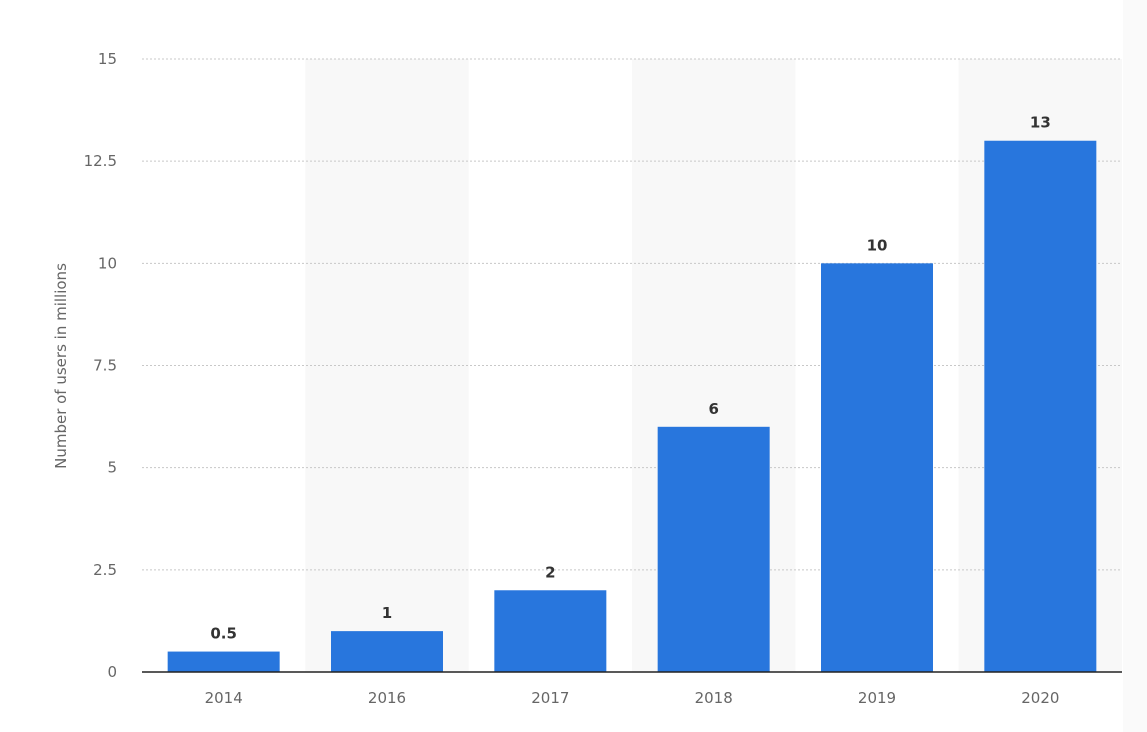  Describe the element at coordinates (112, 672) in the screenshot. I see `y-tick-0: 0` at that location.